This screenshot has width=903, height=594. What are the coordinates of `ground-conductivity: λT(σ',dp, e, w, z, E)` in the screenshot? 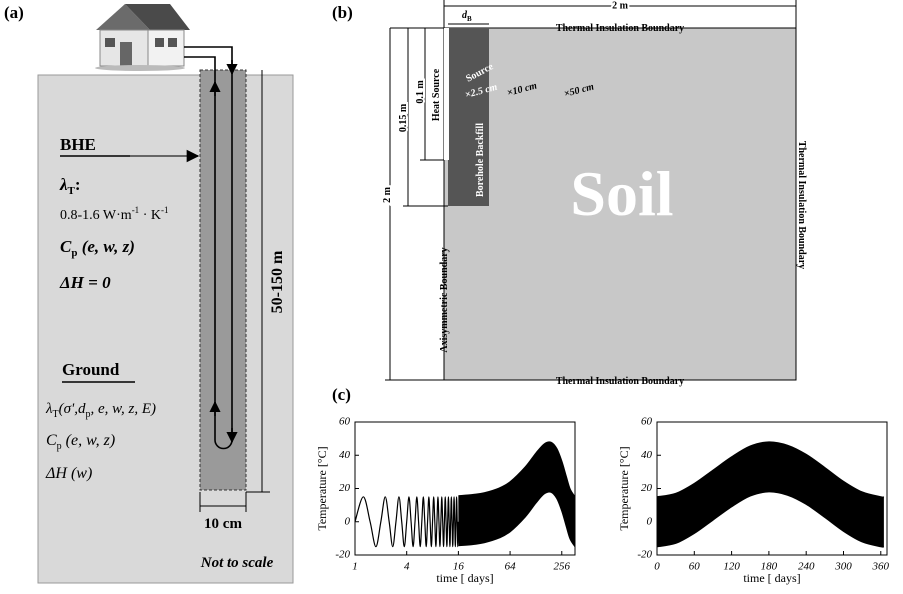 It's located at (100, 410).